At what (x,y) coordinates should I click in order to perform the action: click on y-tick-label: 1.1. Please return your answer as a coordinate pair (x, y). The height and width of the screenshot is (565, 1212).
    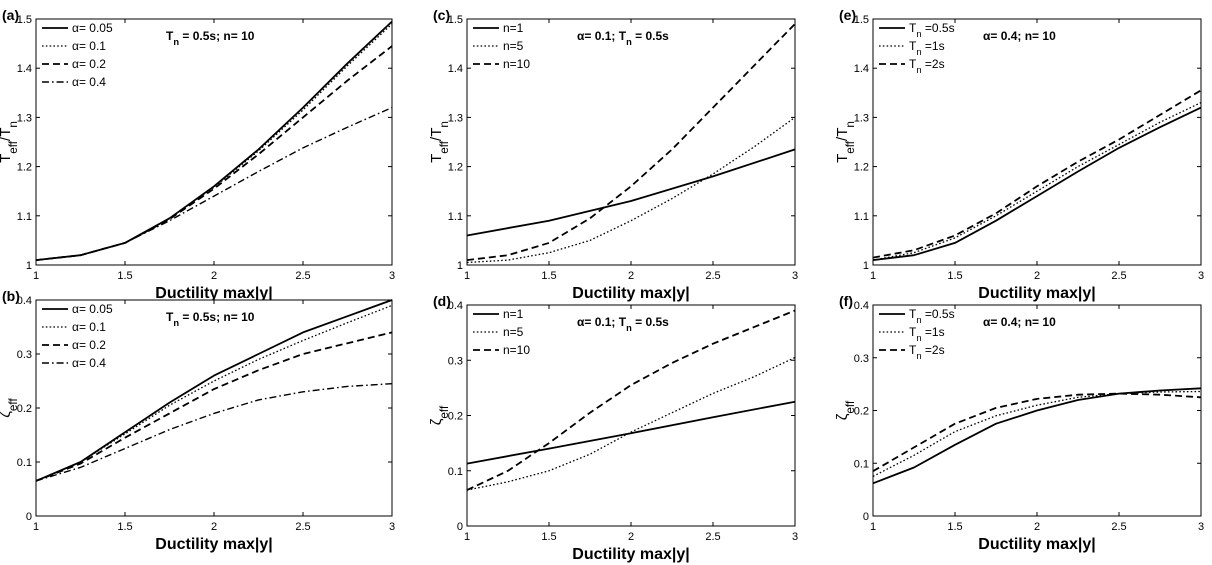
    Looking at the image, I should click on (455, 217).